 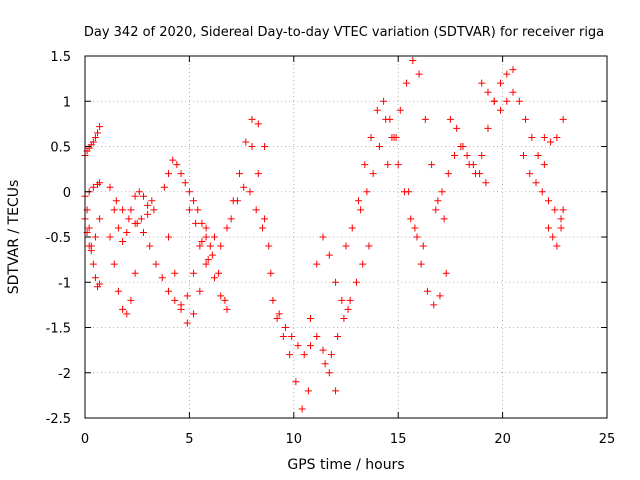 What do you see at coordinates (556, 228) in the screenshot?
I see `series-sat-z` at bounding box center [556, 228].